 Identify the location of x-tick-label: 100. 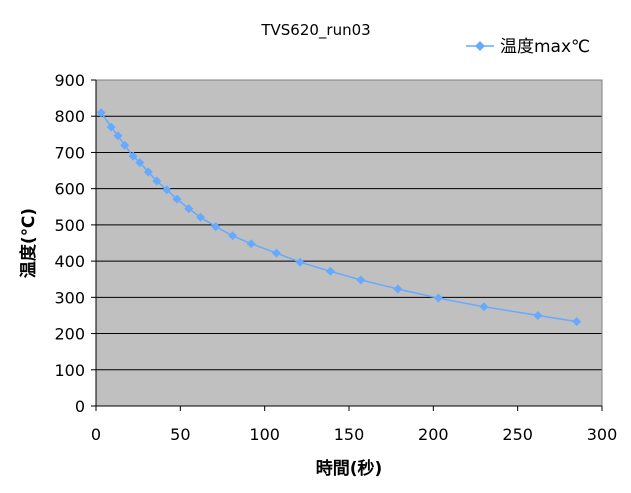
(264, 434).